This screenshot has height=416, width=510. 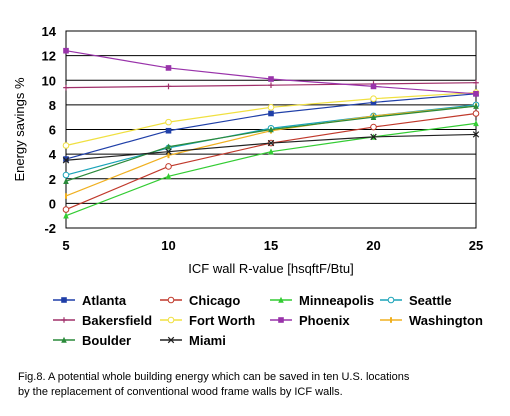 I want to click on legend-item-chicago: Chicago, so click(x=200, y=300).